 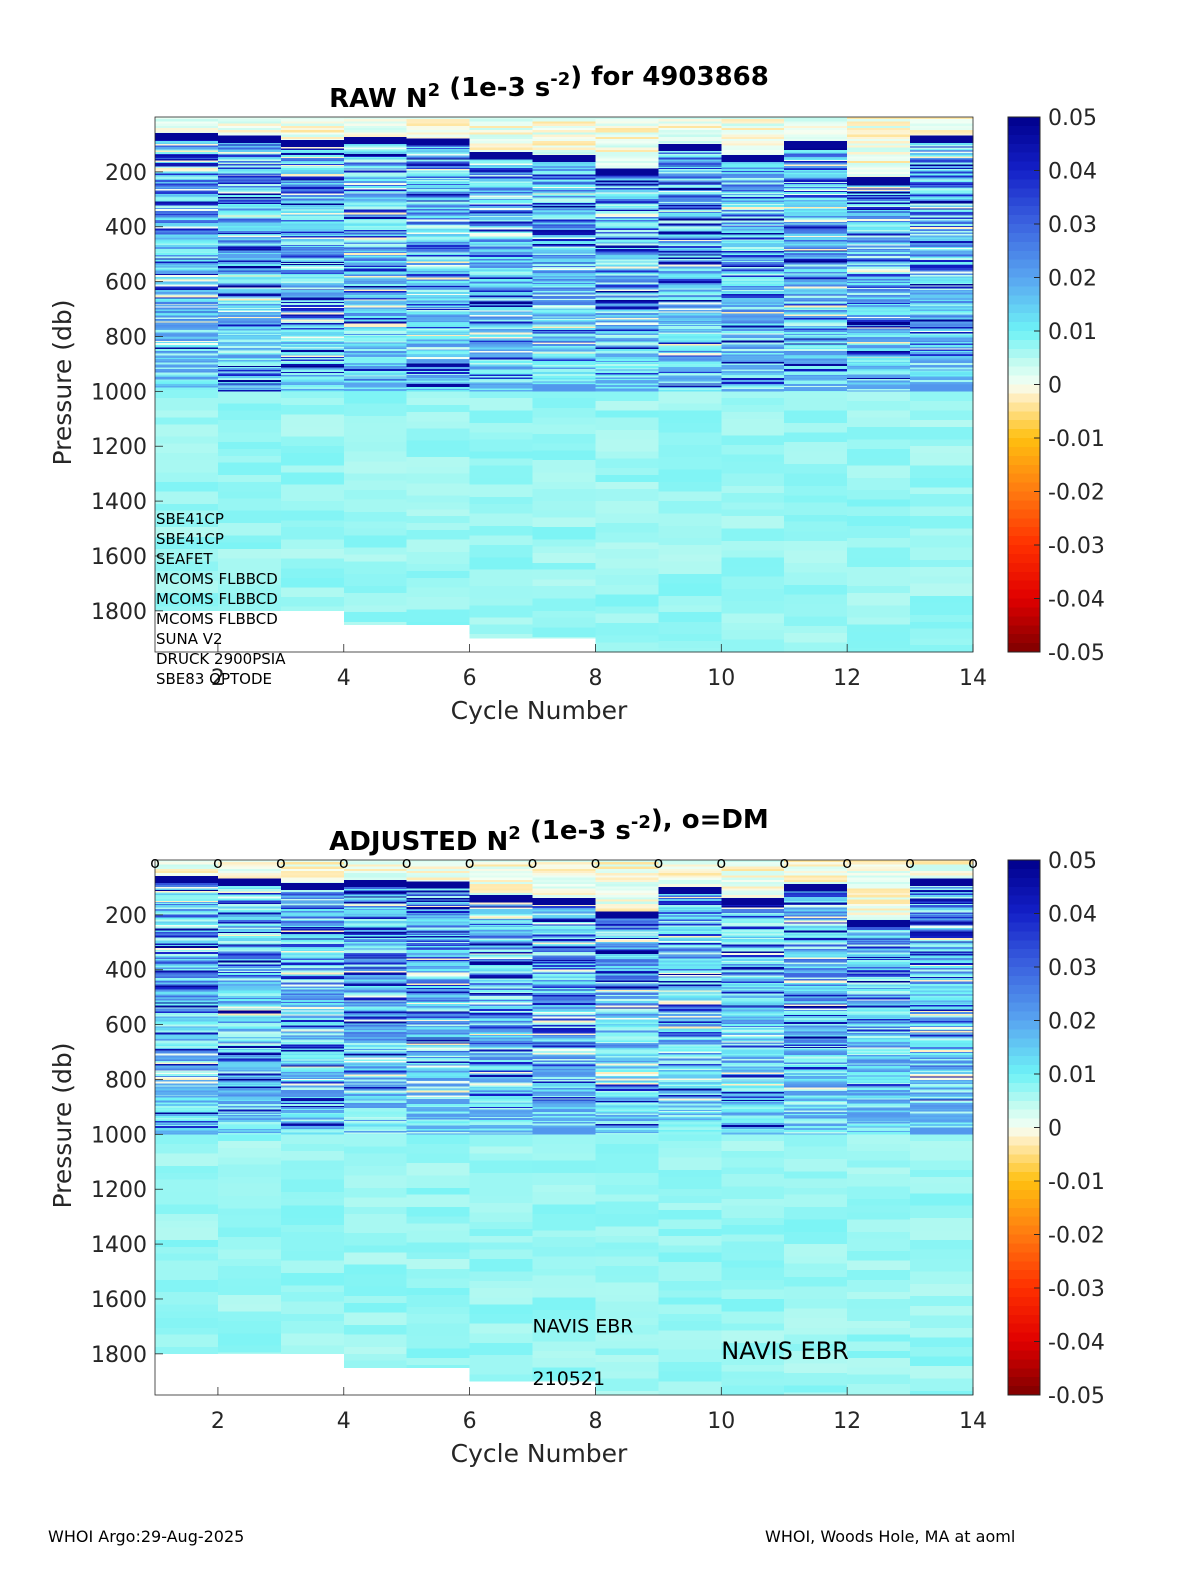 I want to click on colorbar-segment, so click(x=1024, y=443).